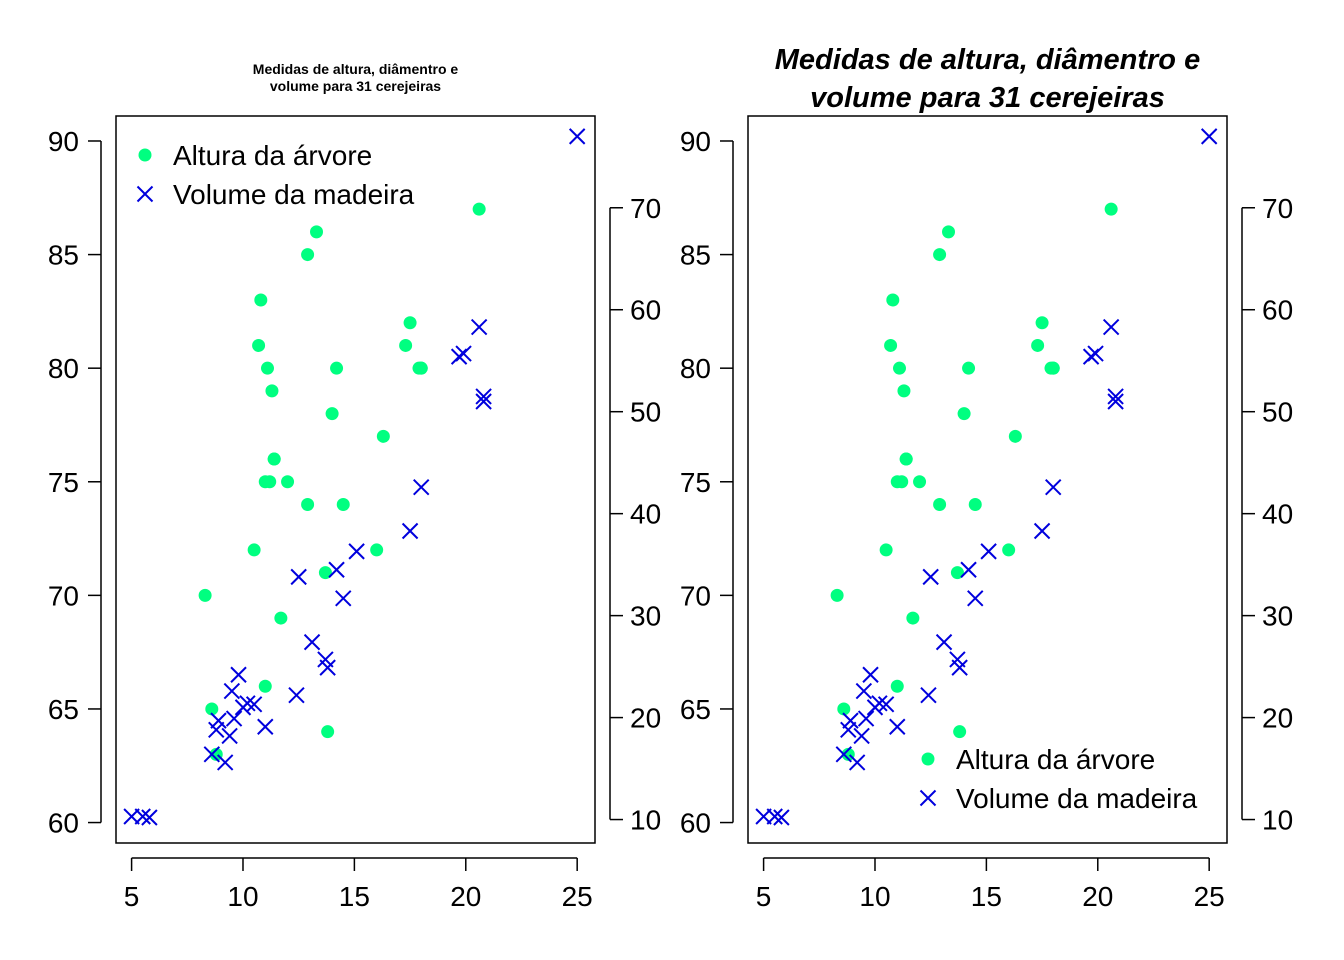 This screenshot has width=1344, height=960. I want to click on chart-title-line: Medidas de altura, diâmentro e, so click(987, 60).